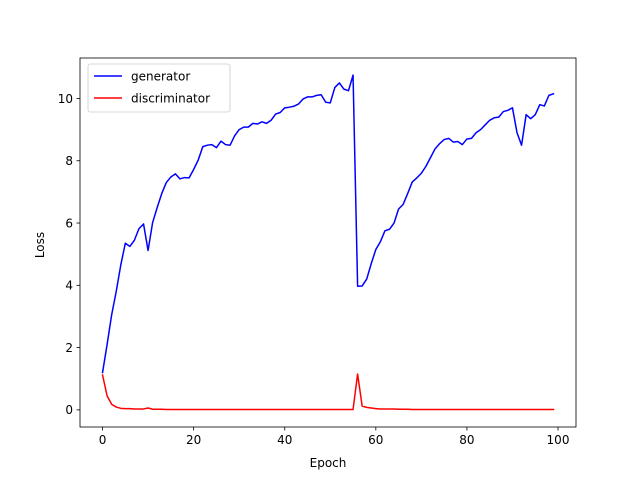  Describe the element at coordinates (69, 410) in the screenshot. I see `y-tick-label: 0` at that location.